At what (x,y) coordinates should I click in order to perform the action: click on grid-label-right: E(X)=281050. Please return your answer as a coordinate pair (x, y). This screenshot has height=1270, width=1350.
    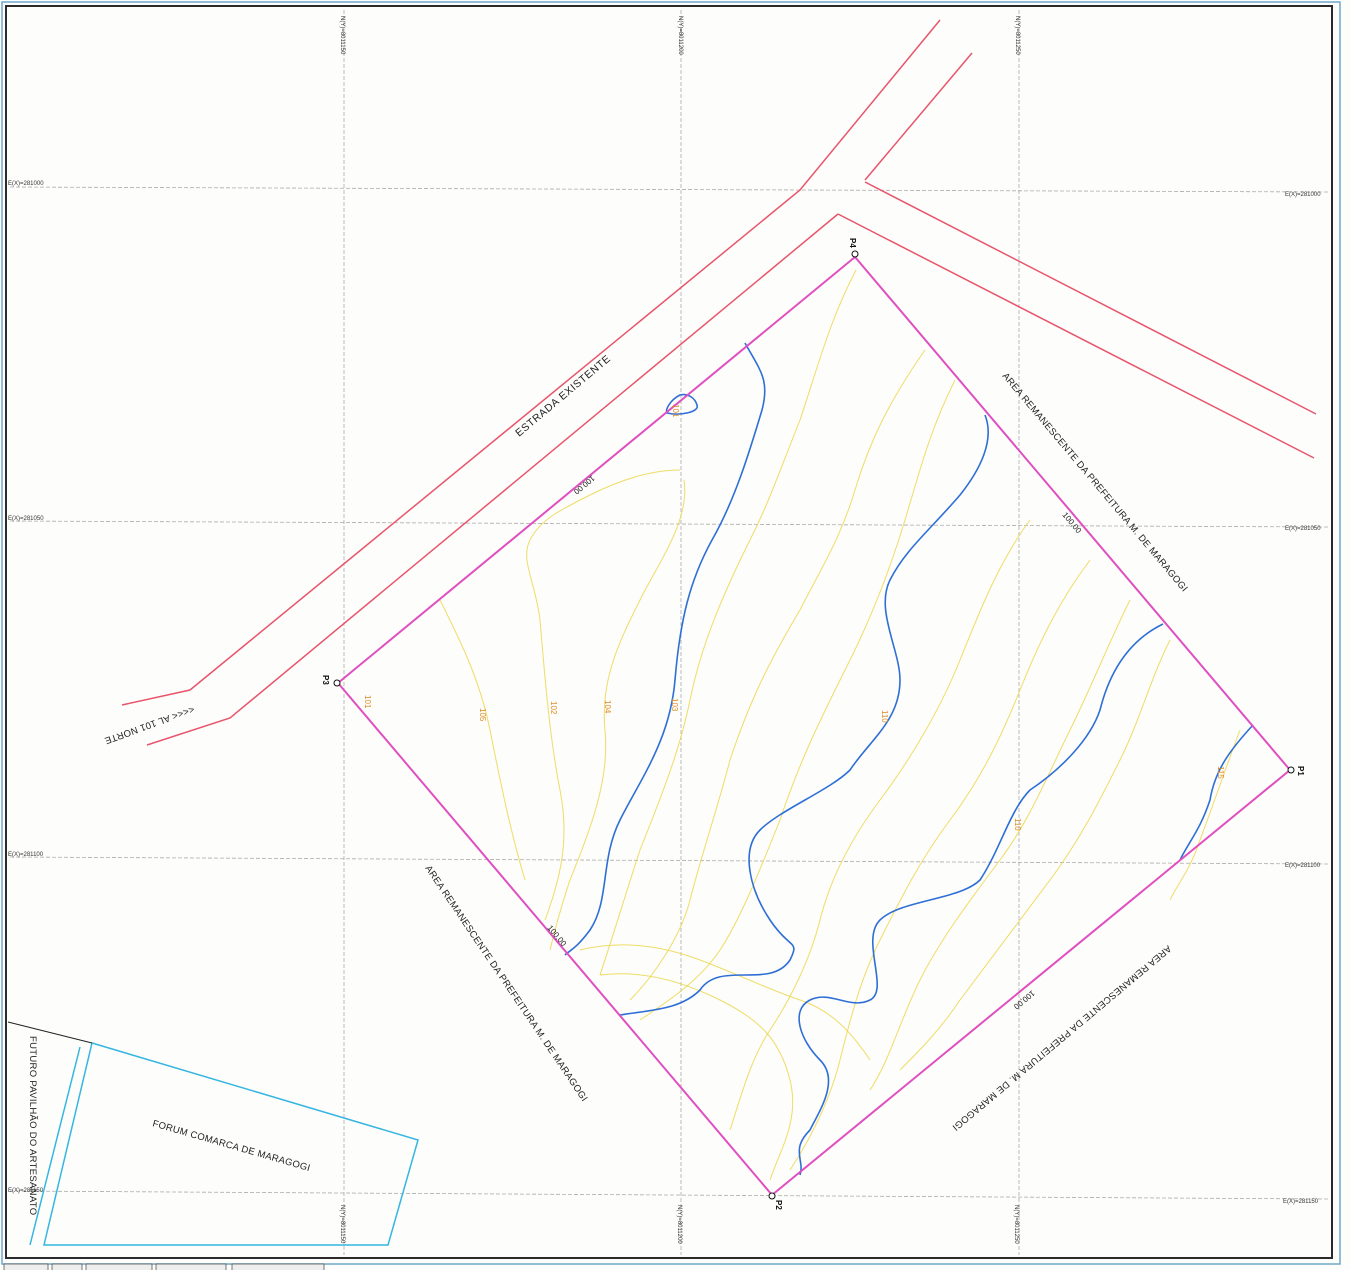
    Looking at the image, I should click on (1303, 529).